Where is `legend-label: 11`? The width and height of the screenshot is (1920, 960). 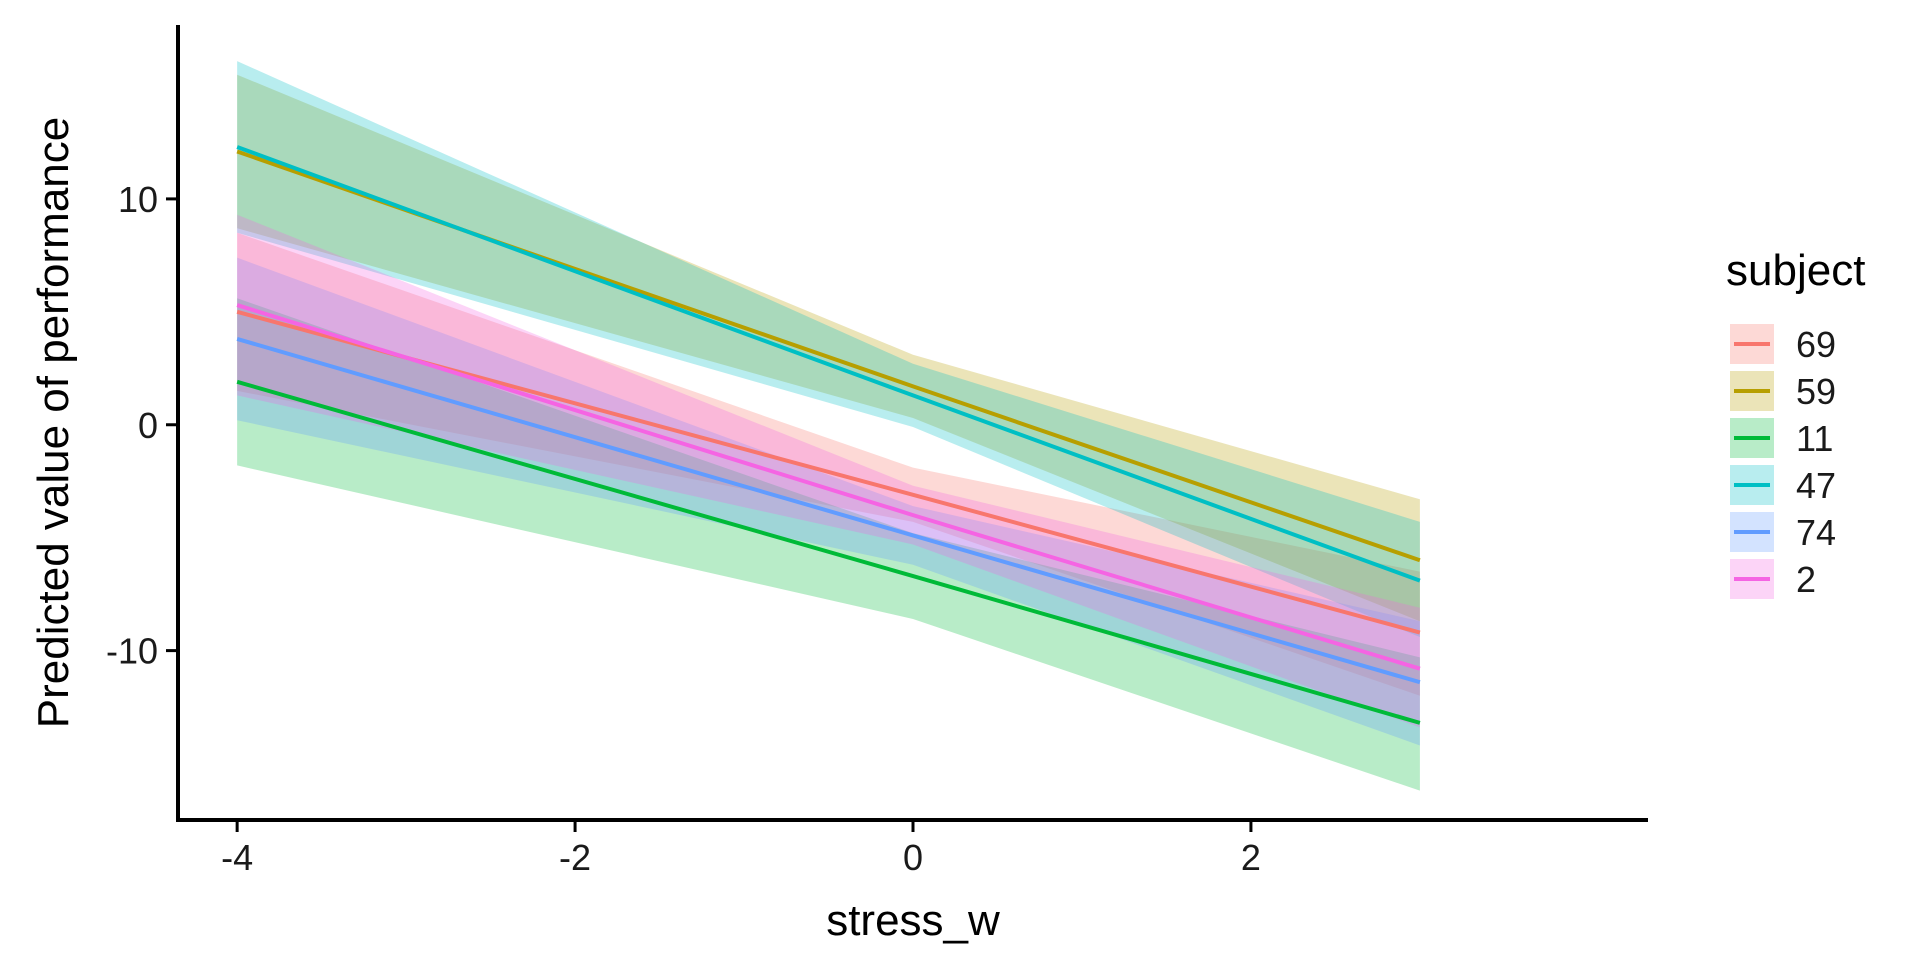
legend-label: 11 is located at coordinates (1814, 438).